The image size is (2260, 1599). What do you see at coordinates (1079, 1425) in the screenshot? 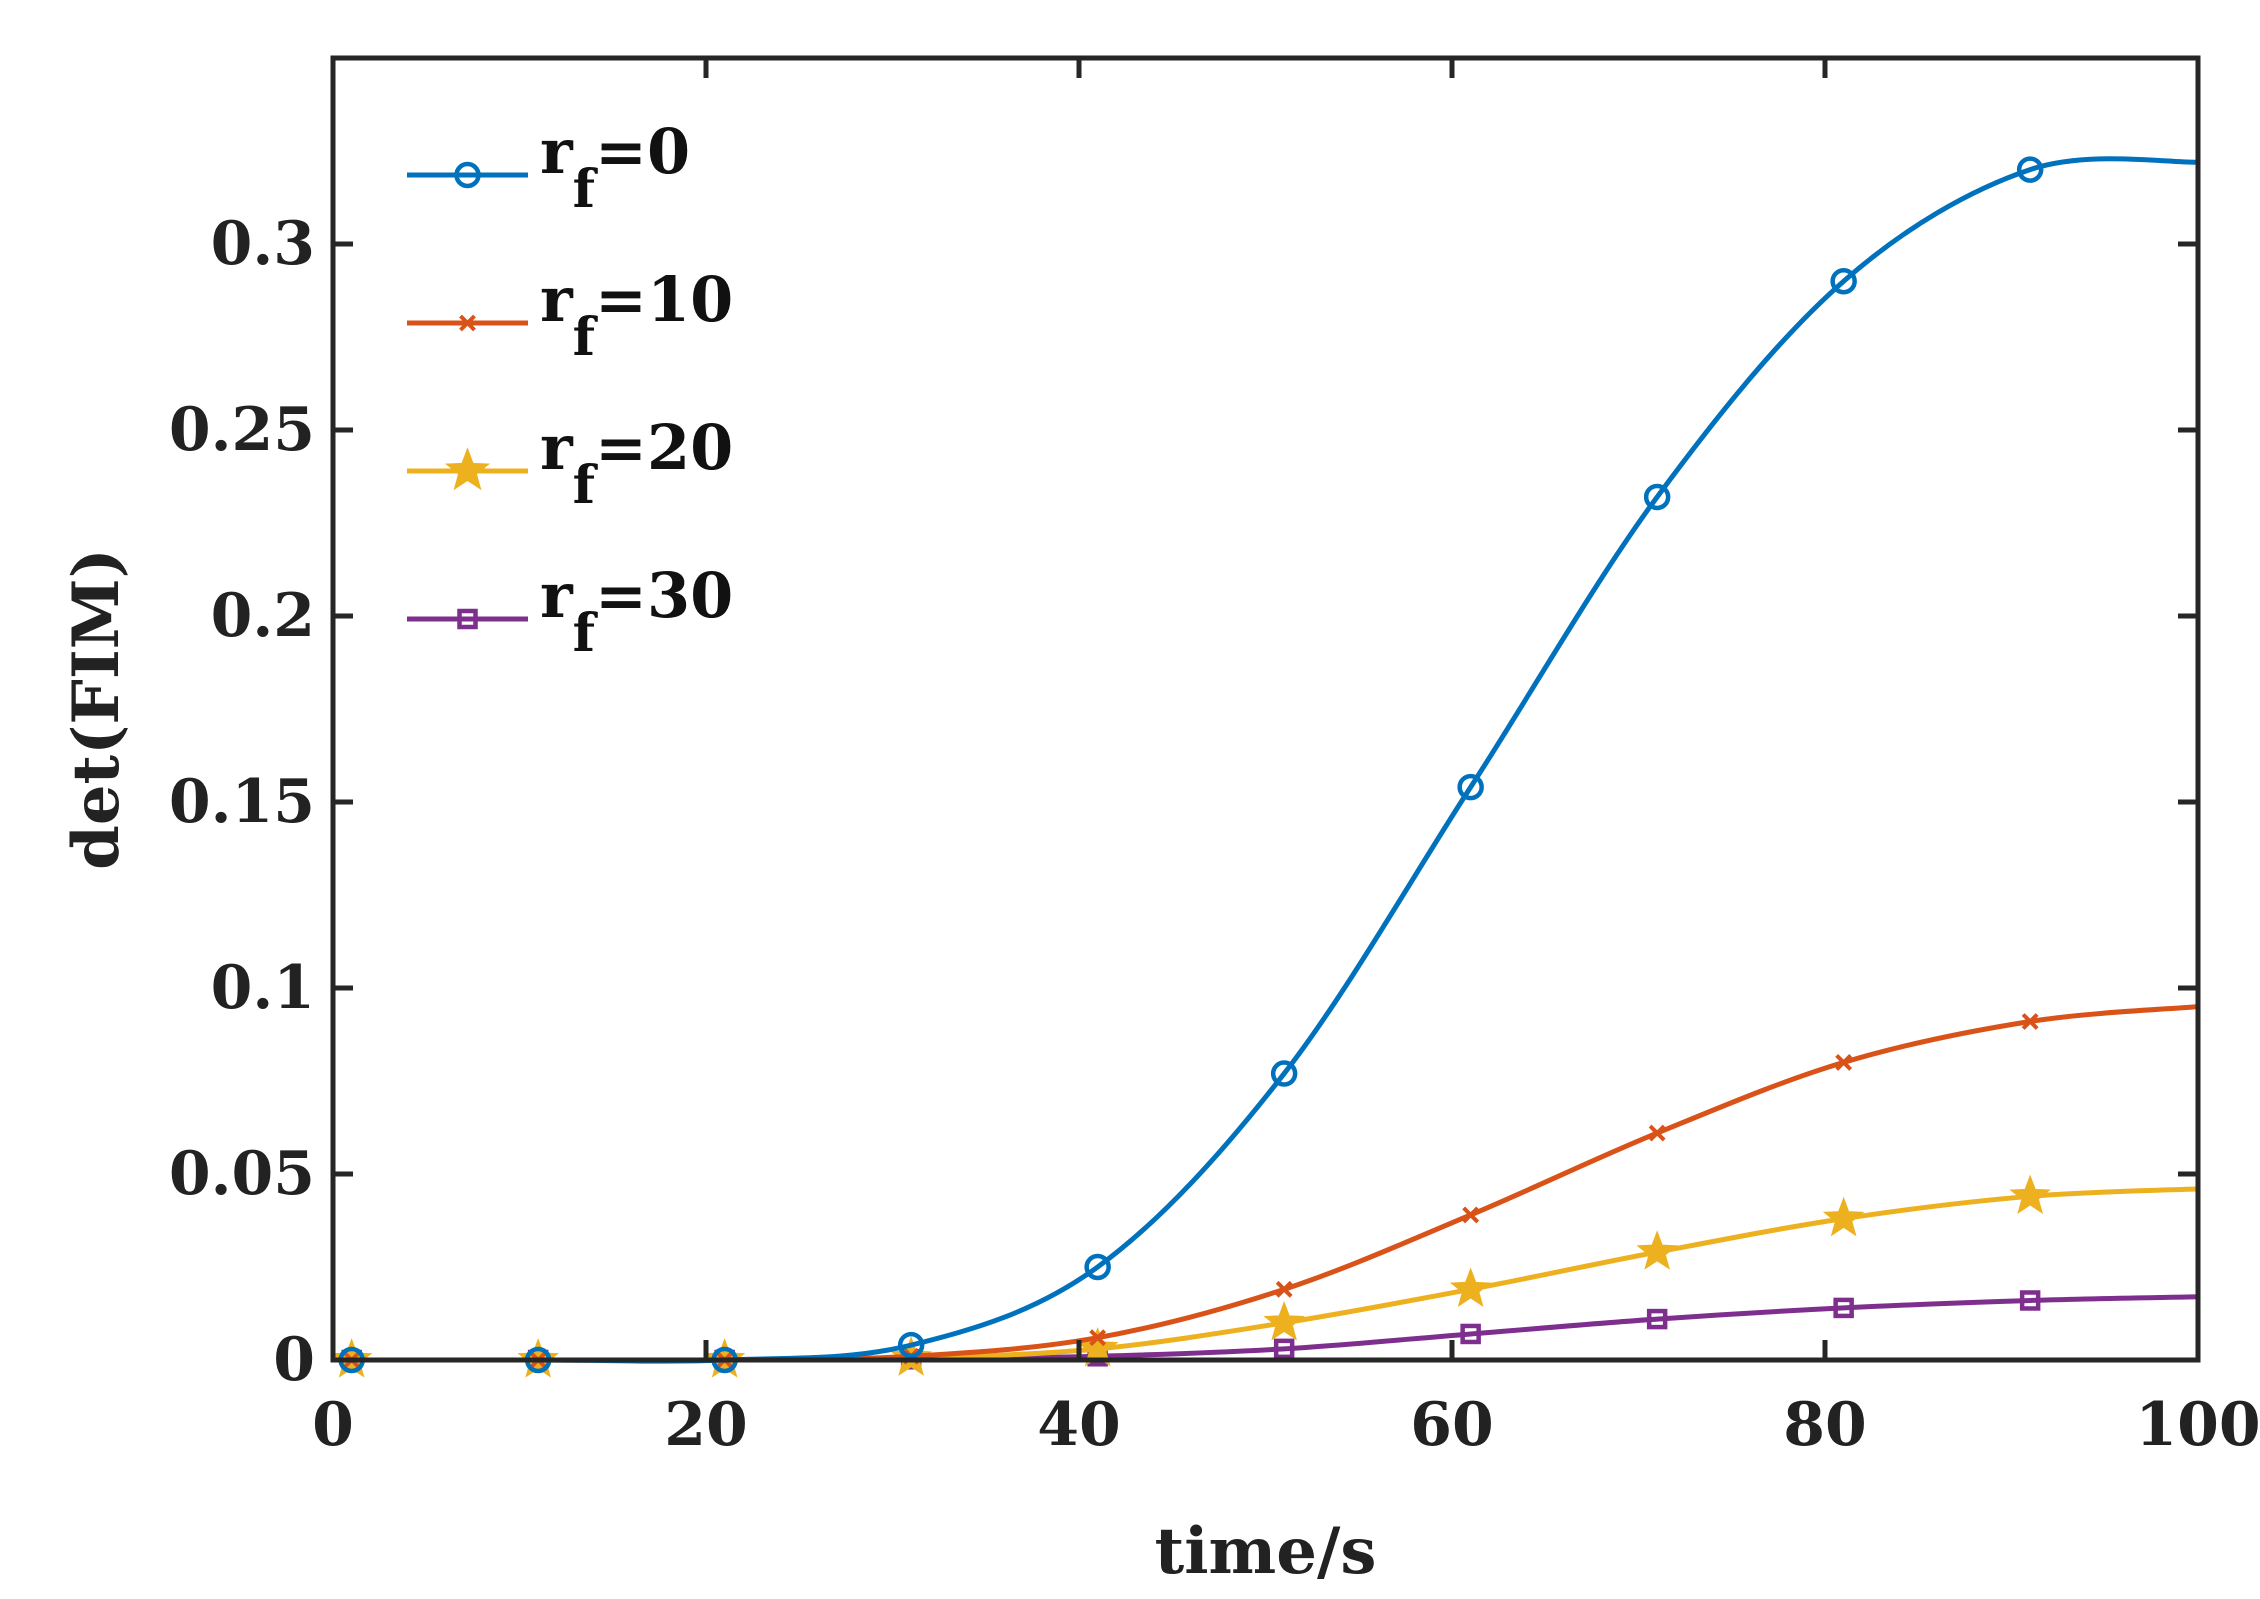
I see `x-tick-label: 40` at bounding box center [1079, 1425].